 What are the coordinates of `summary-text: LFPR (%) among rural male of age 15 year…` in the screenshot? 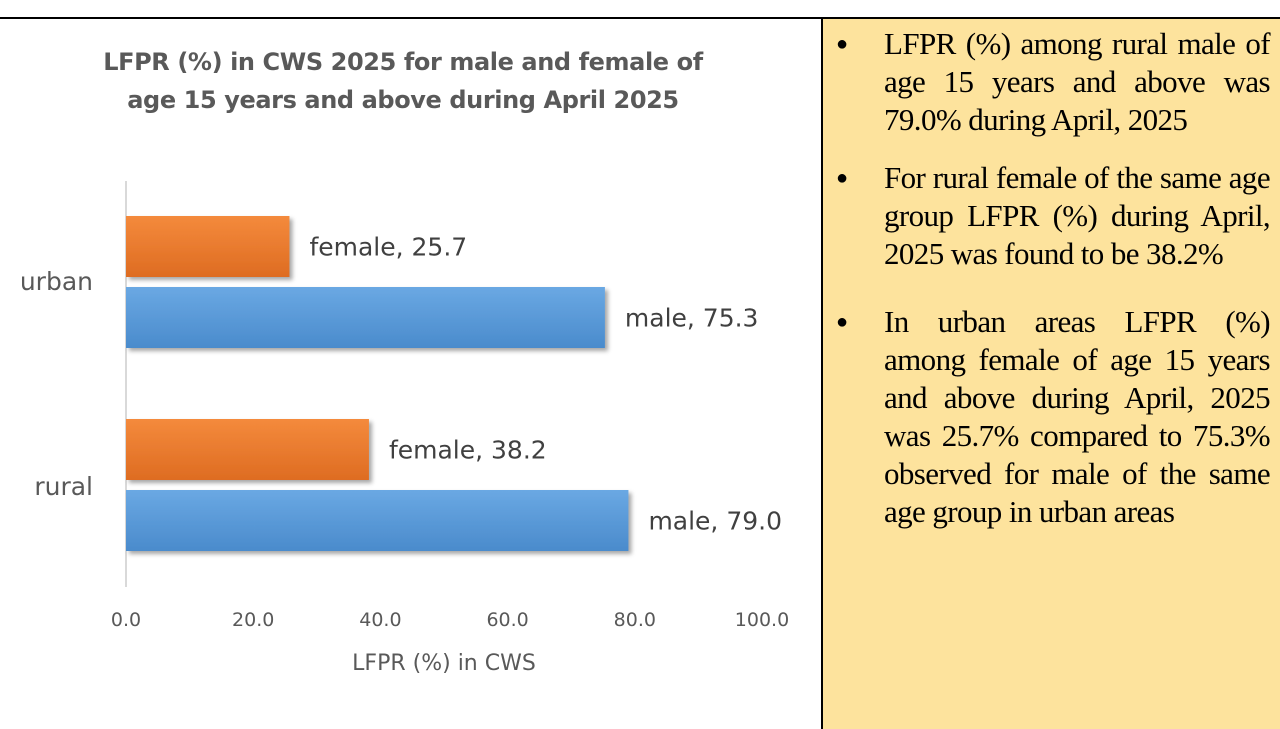 It's located at (1077, 81).